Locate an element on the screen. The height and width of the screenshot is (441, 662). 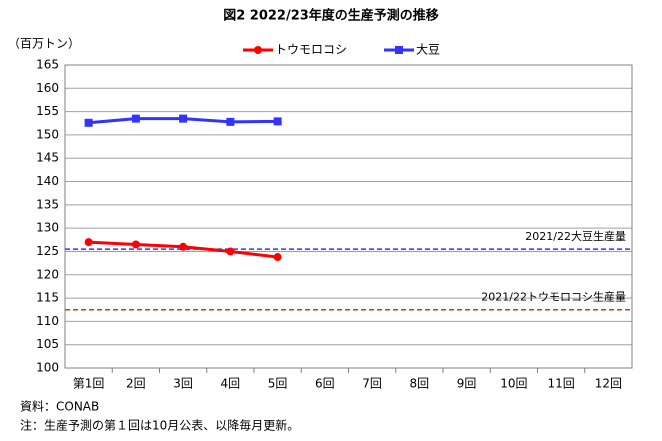
reference-label: 2021/22トウモロコシ生産量 is located at coordinates (553, 297).